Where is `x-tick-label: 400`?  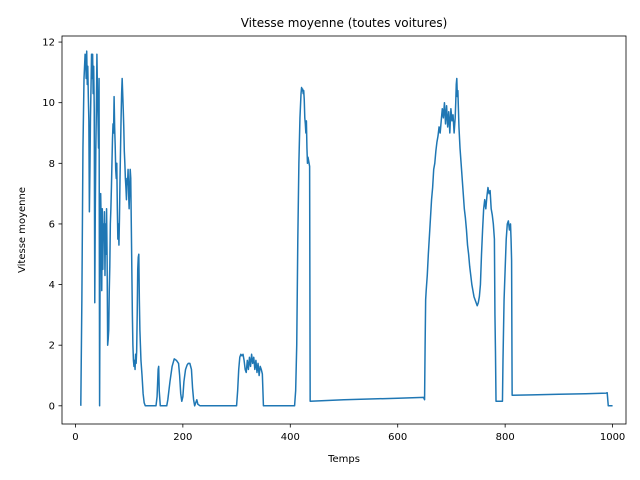
x-tick-label: 400 is located at coordinates (290, 437).